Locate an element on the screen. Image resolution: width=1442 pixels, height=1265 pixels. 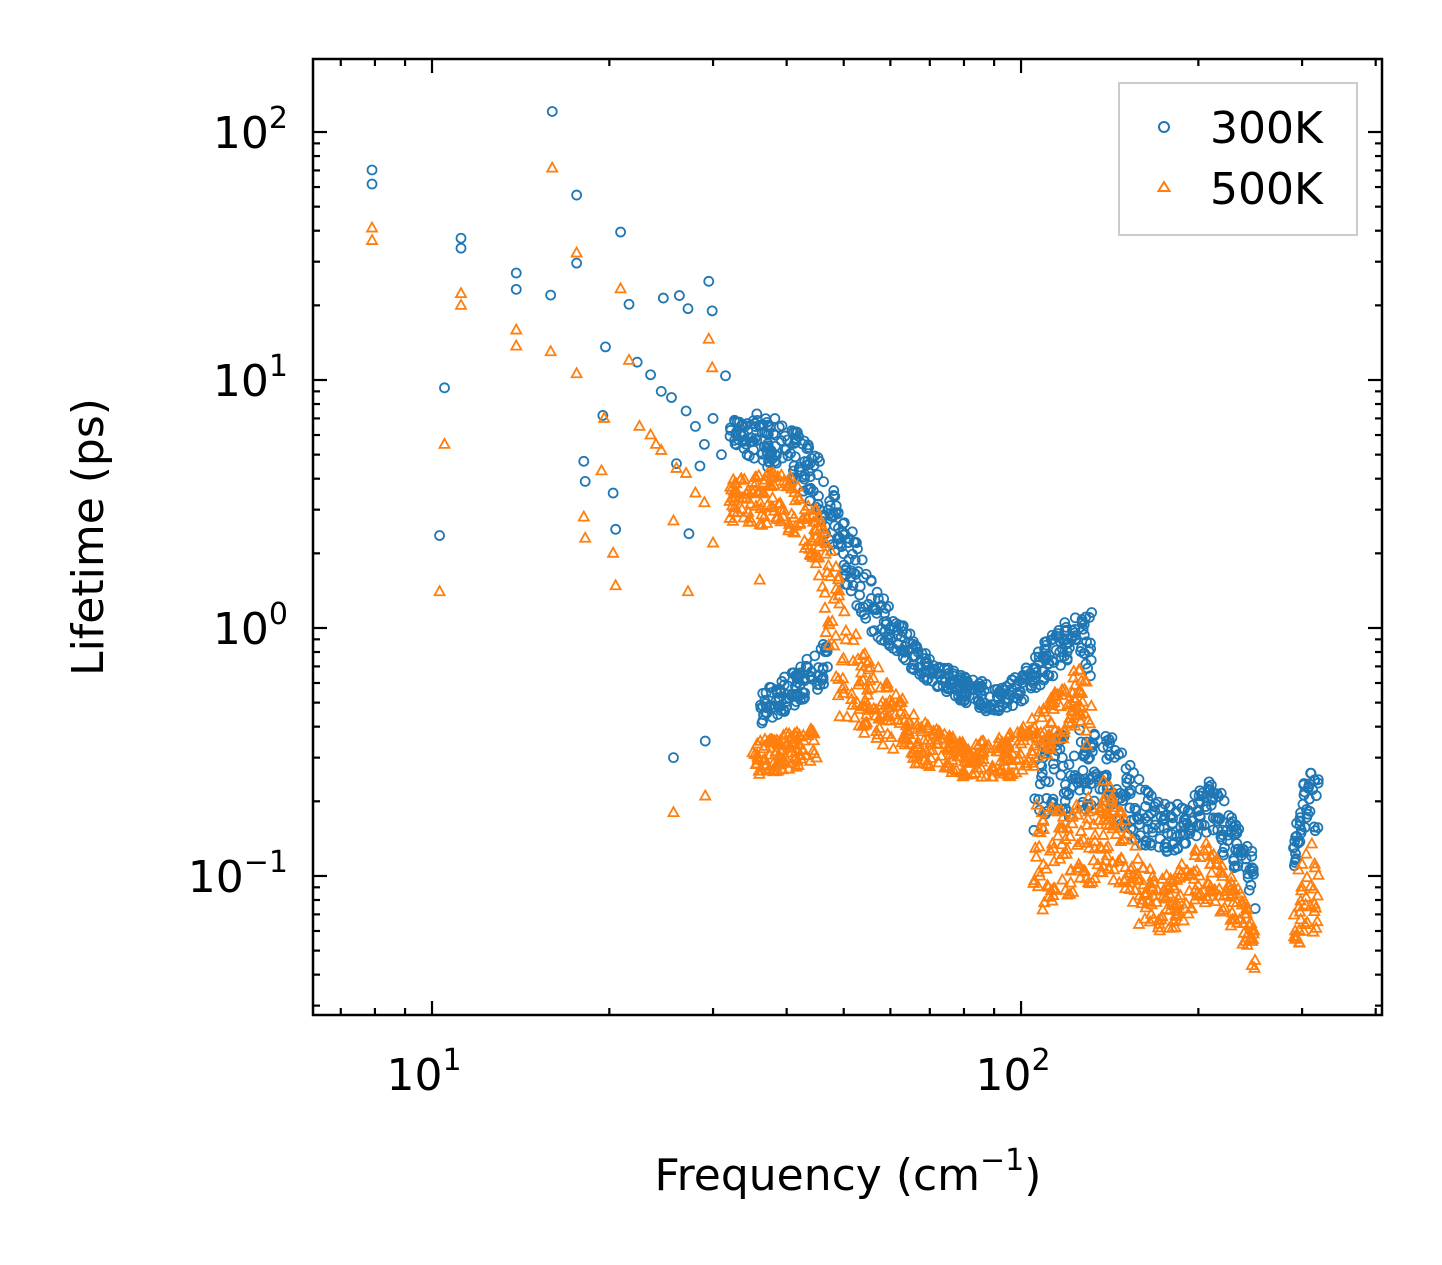
legend-box is located at coordinates (1238, 159).